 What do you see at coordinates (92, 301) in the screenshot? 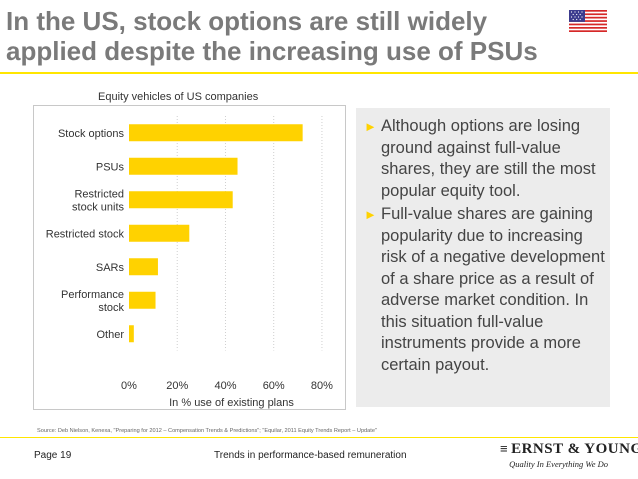
I see `category-label: Performance stock` at bounding box center [92, 301].